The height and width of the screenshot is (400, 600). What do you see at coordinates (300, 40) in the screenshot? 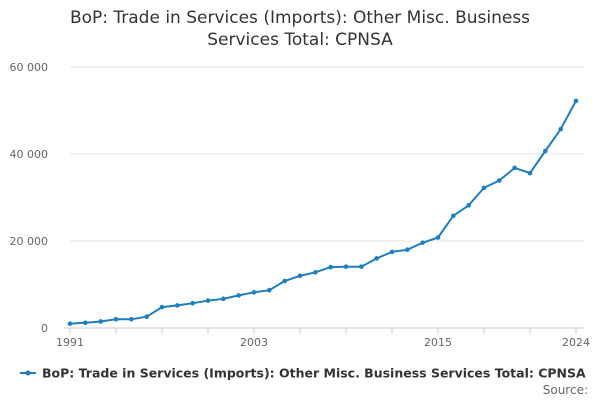
I see `chart-title-line-2: Services Total: CPNSA` at bounding box center [300, 40].